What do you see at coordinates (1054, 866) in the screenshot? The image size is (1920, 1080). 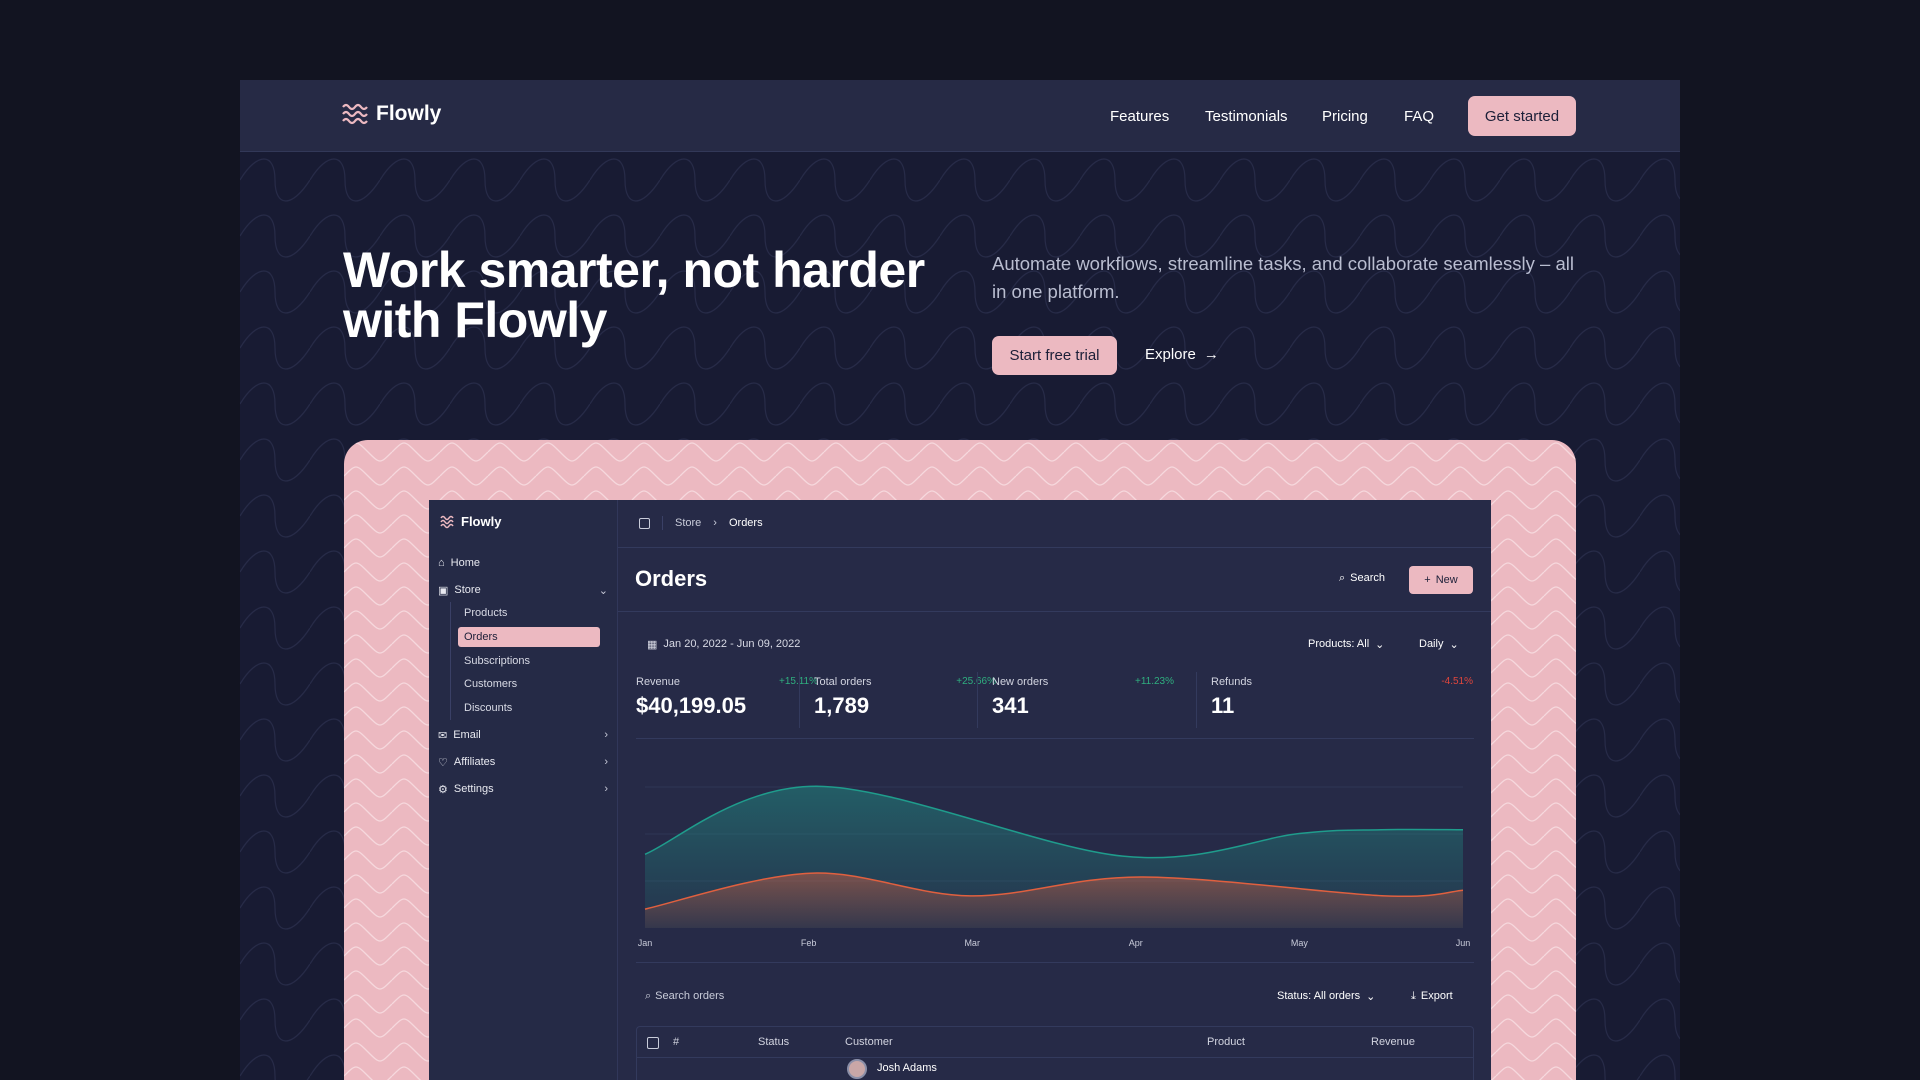 I see `orders-area-chart: Jan Feb Mar Apr May Jun` at bounding box center [1054, 866].